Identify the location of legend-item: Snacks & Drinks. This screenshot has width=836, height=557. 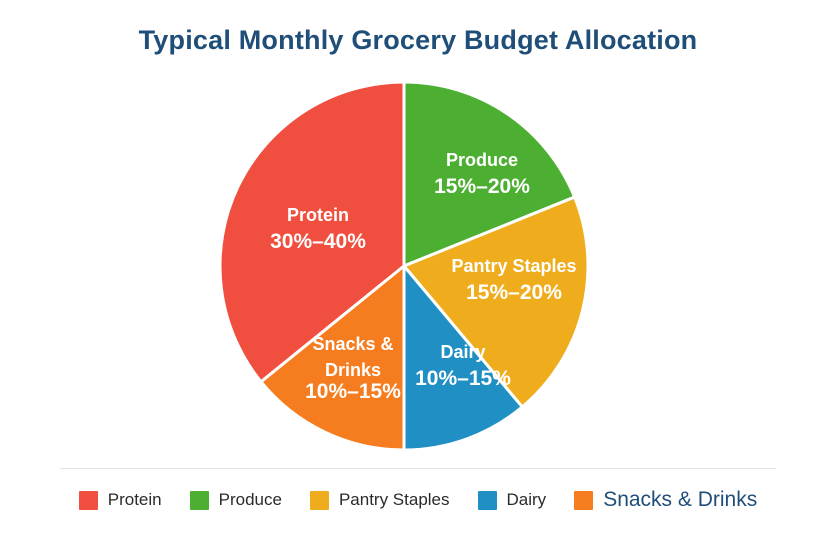
(665, 500).